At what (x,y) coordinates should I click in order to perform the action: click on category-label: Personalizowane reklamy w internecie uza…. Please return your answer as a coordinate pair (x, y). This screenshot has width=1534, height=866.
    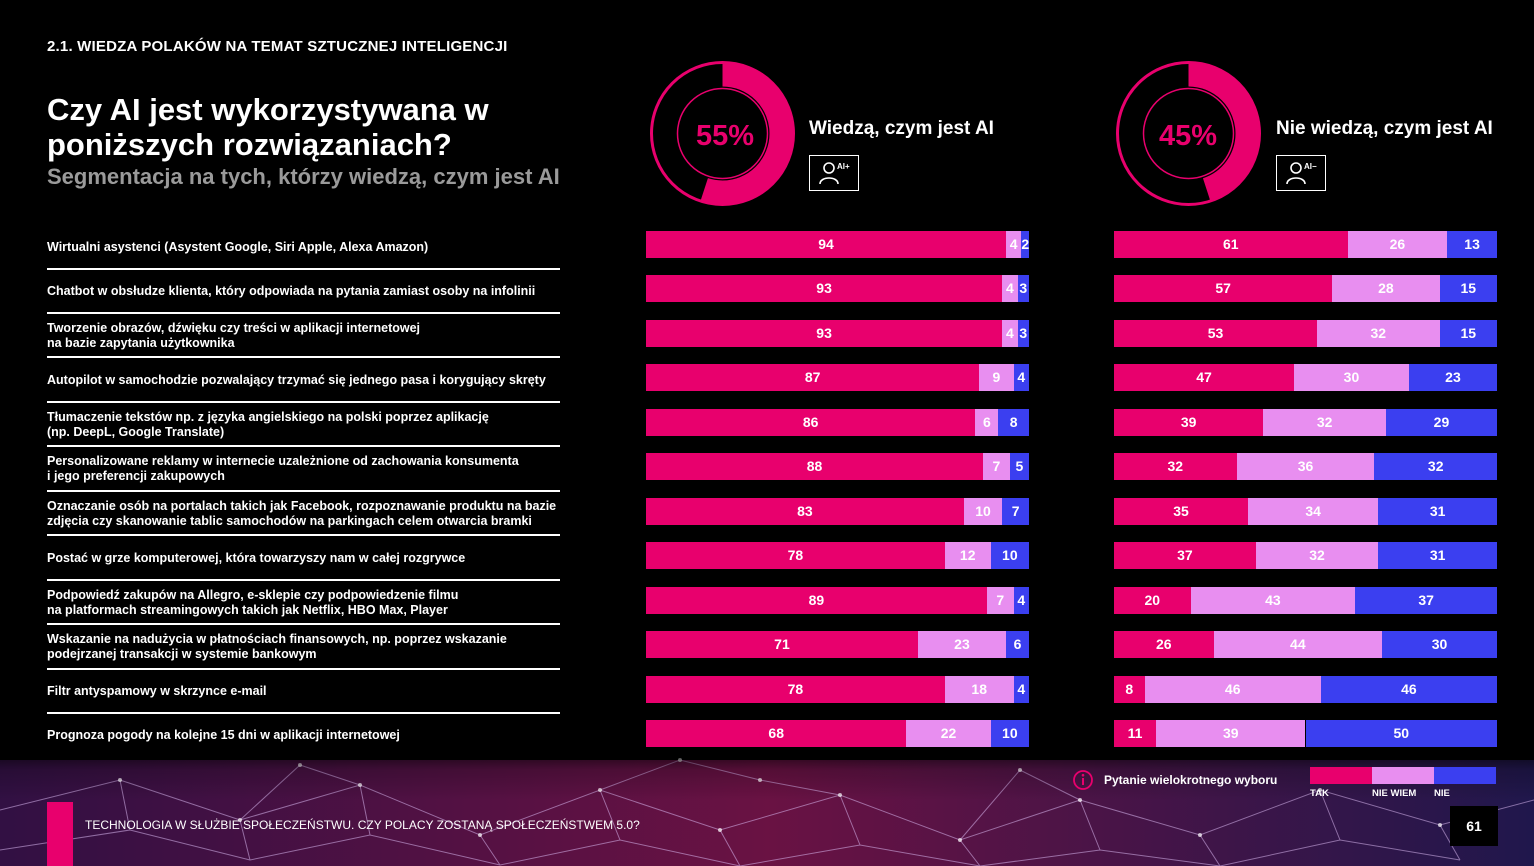
    Looking at the image, I should click on (283, 469).